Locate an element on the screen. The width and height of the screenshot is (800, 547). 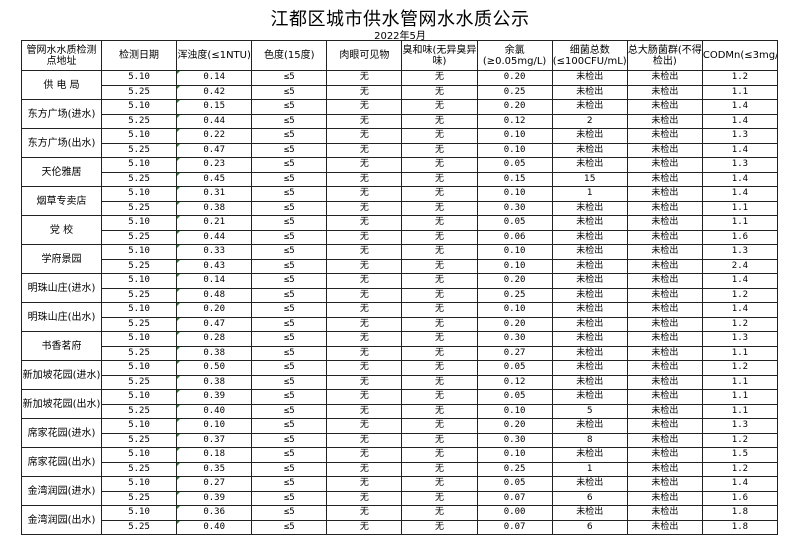
turbidity-cell: 0.20 is located at coordinates (214, 310).